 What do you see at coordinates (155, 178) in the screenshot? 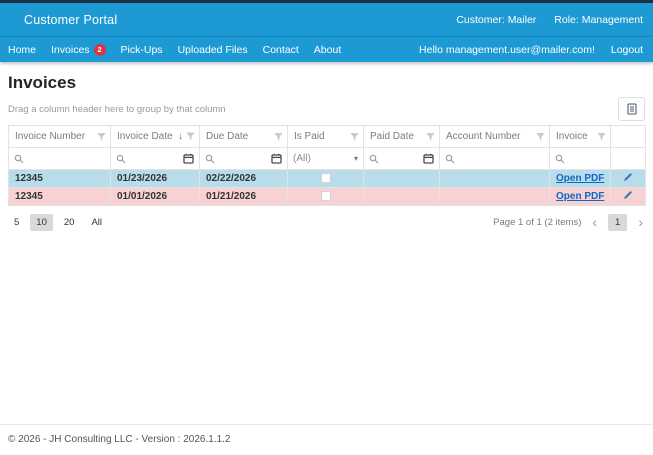
I see `cell-invoice-date: 01/23/2026` at bounding box center [155, 178].